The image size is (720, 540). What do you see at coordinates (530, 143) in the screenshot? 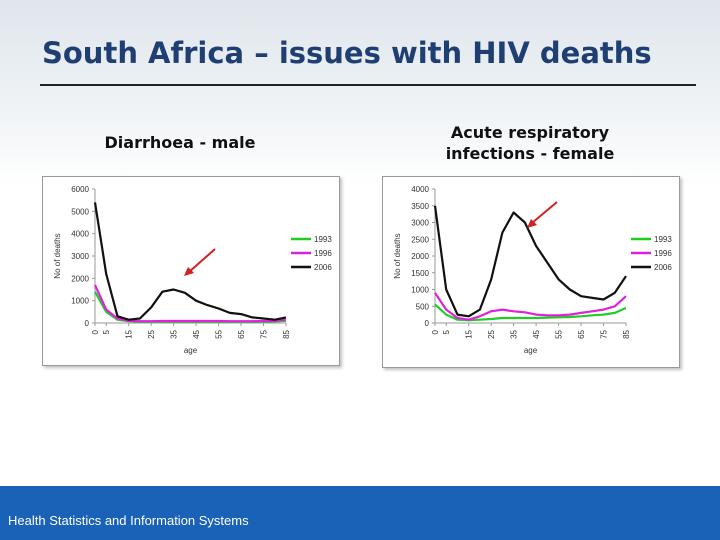
I see `right-chart-heading: Acute respiratory infections - female` at bounding box center [530, 143].